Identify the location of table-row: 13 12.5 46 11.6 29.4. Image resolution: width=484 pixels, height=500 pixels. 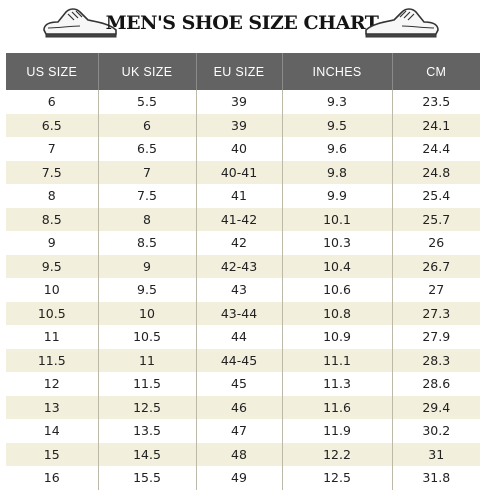
(243, 407).